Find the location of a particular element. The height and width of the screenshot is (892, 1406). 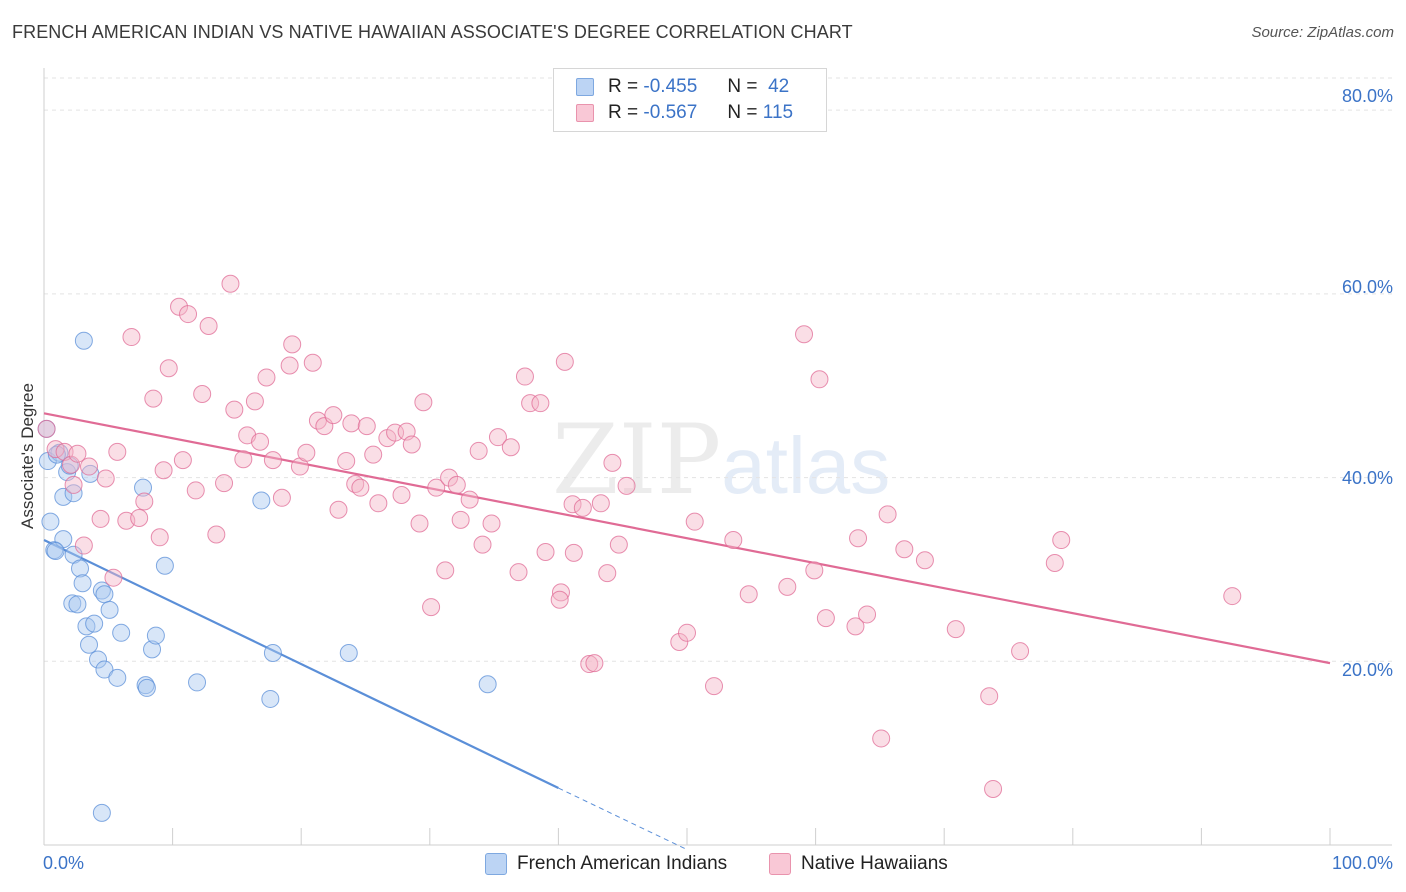

correlation-legend: R = -0.455 N = 42 R = -0.567 N = 115 is located at coordinates (690, 100).